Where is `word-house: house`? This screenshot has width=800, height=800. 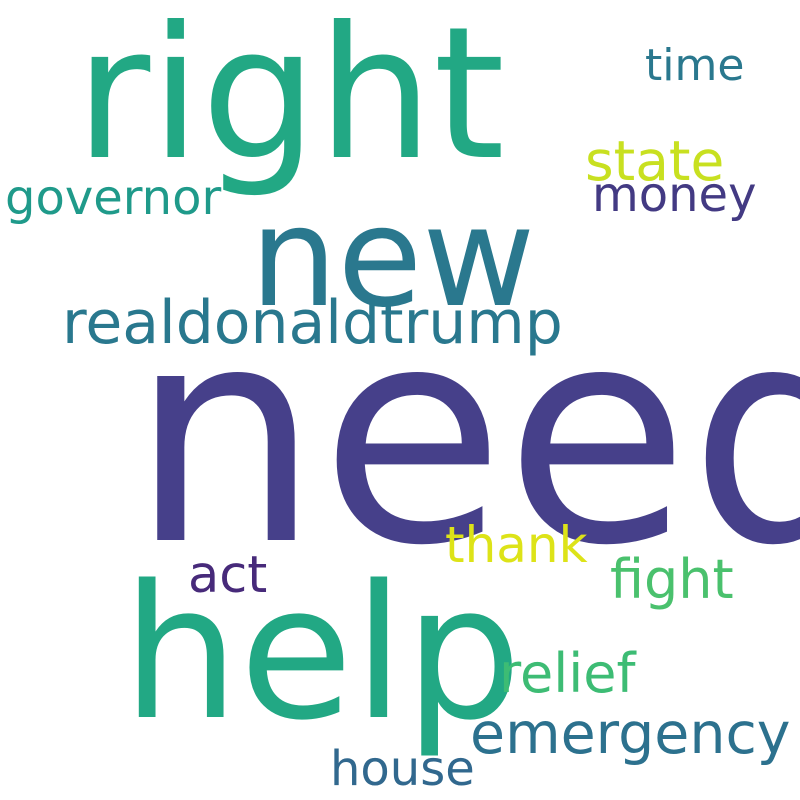 word-house: house is located at coordinates (402, 769).